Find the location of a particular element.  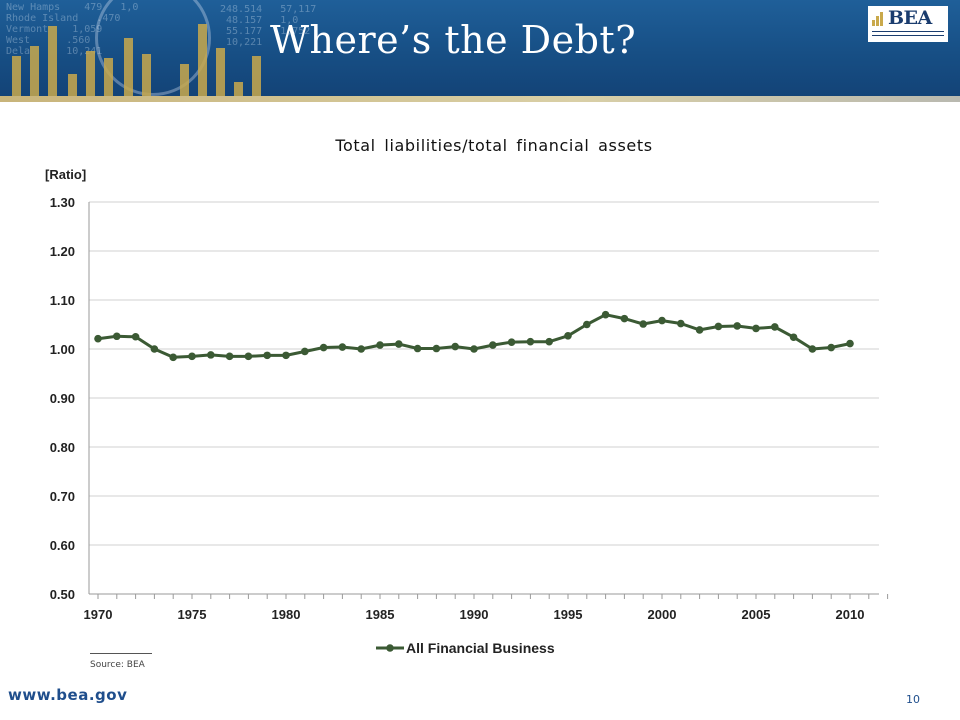

page-number: 10 is located at coordinates (913, 699).